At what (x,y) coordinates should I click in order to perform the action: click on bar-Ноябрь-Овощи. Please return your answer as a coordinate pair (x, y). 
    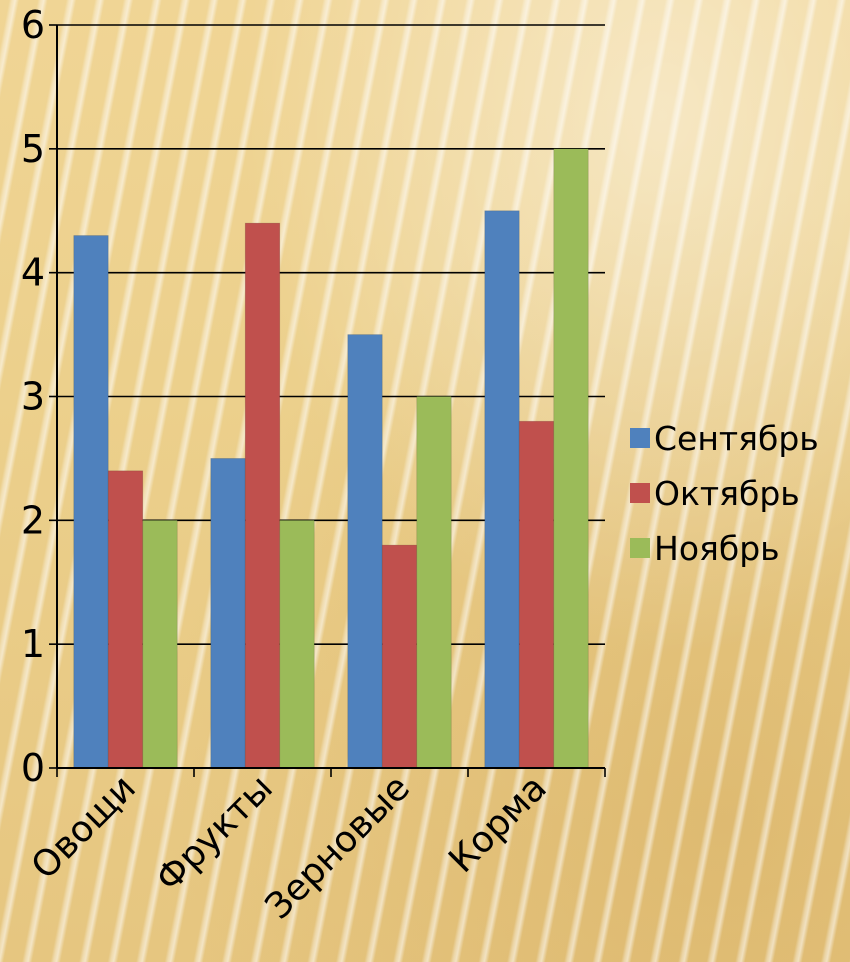
    Looking at the image, I should click on (160, 644).